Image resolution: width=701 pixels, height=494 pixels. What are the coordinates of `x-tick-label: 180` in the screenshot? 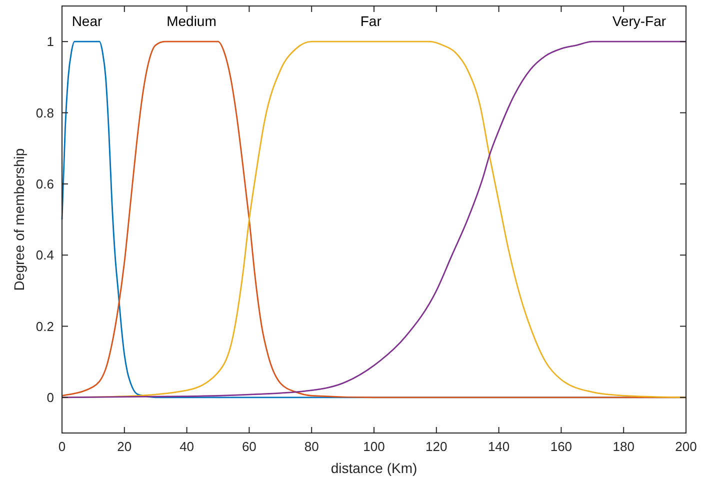 It's located at (623, 446).